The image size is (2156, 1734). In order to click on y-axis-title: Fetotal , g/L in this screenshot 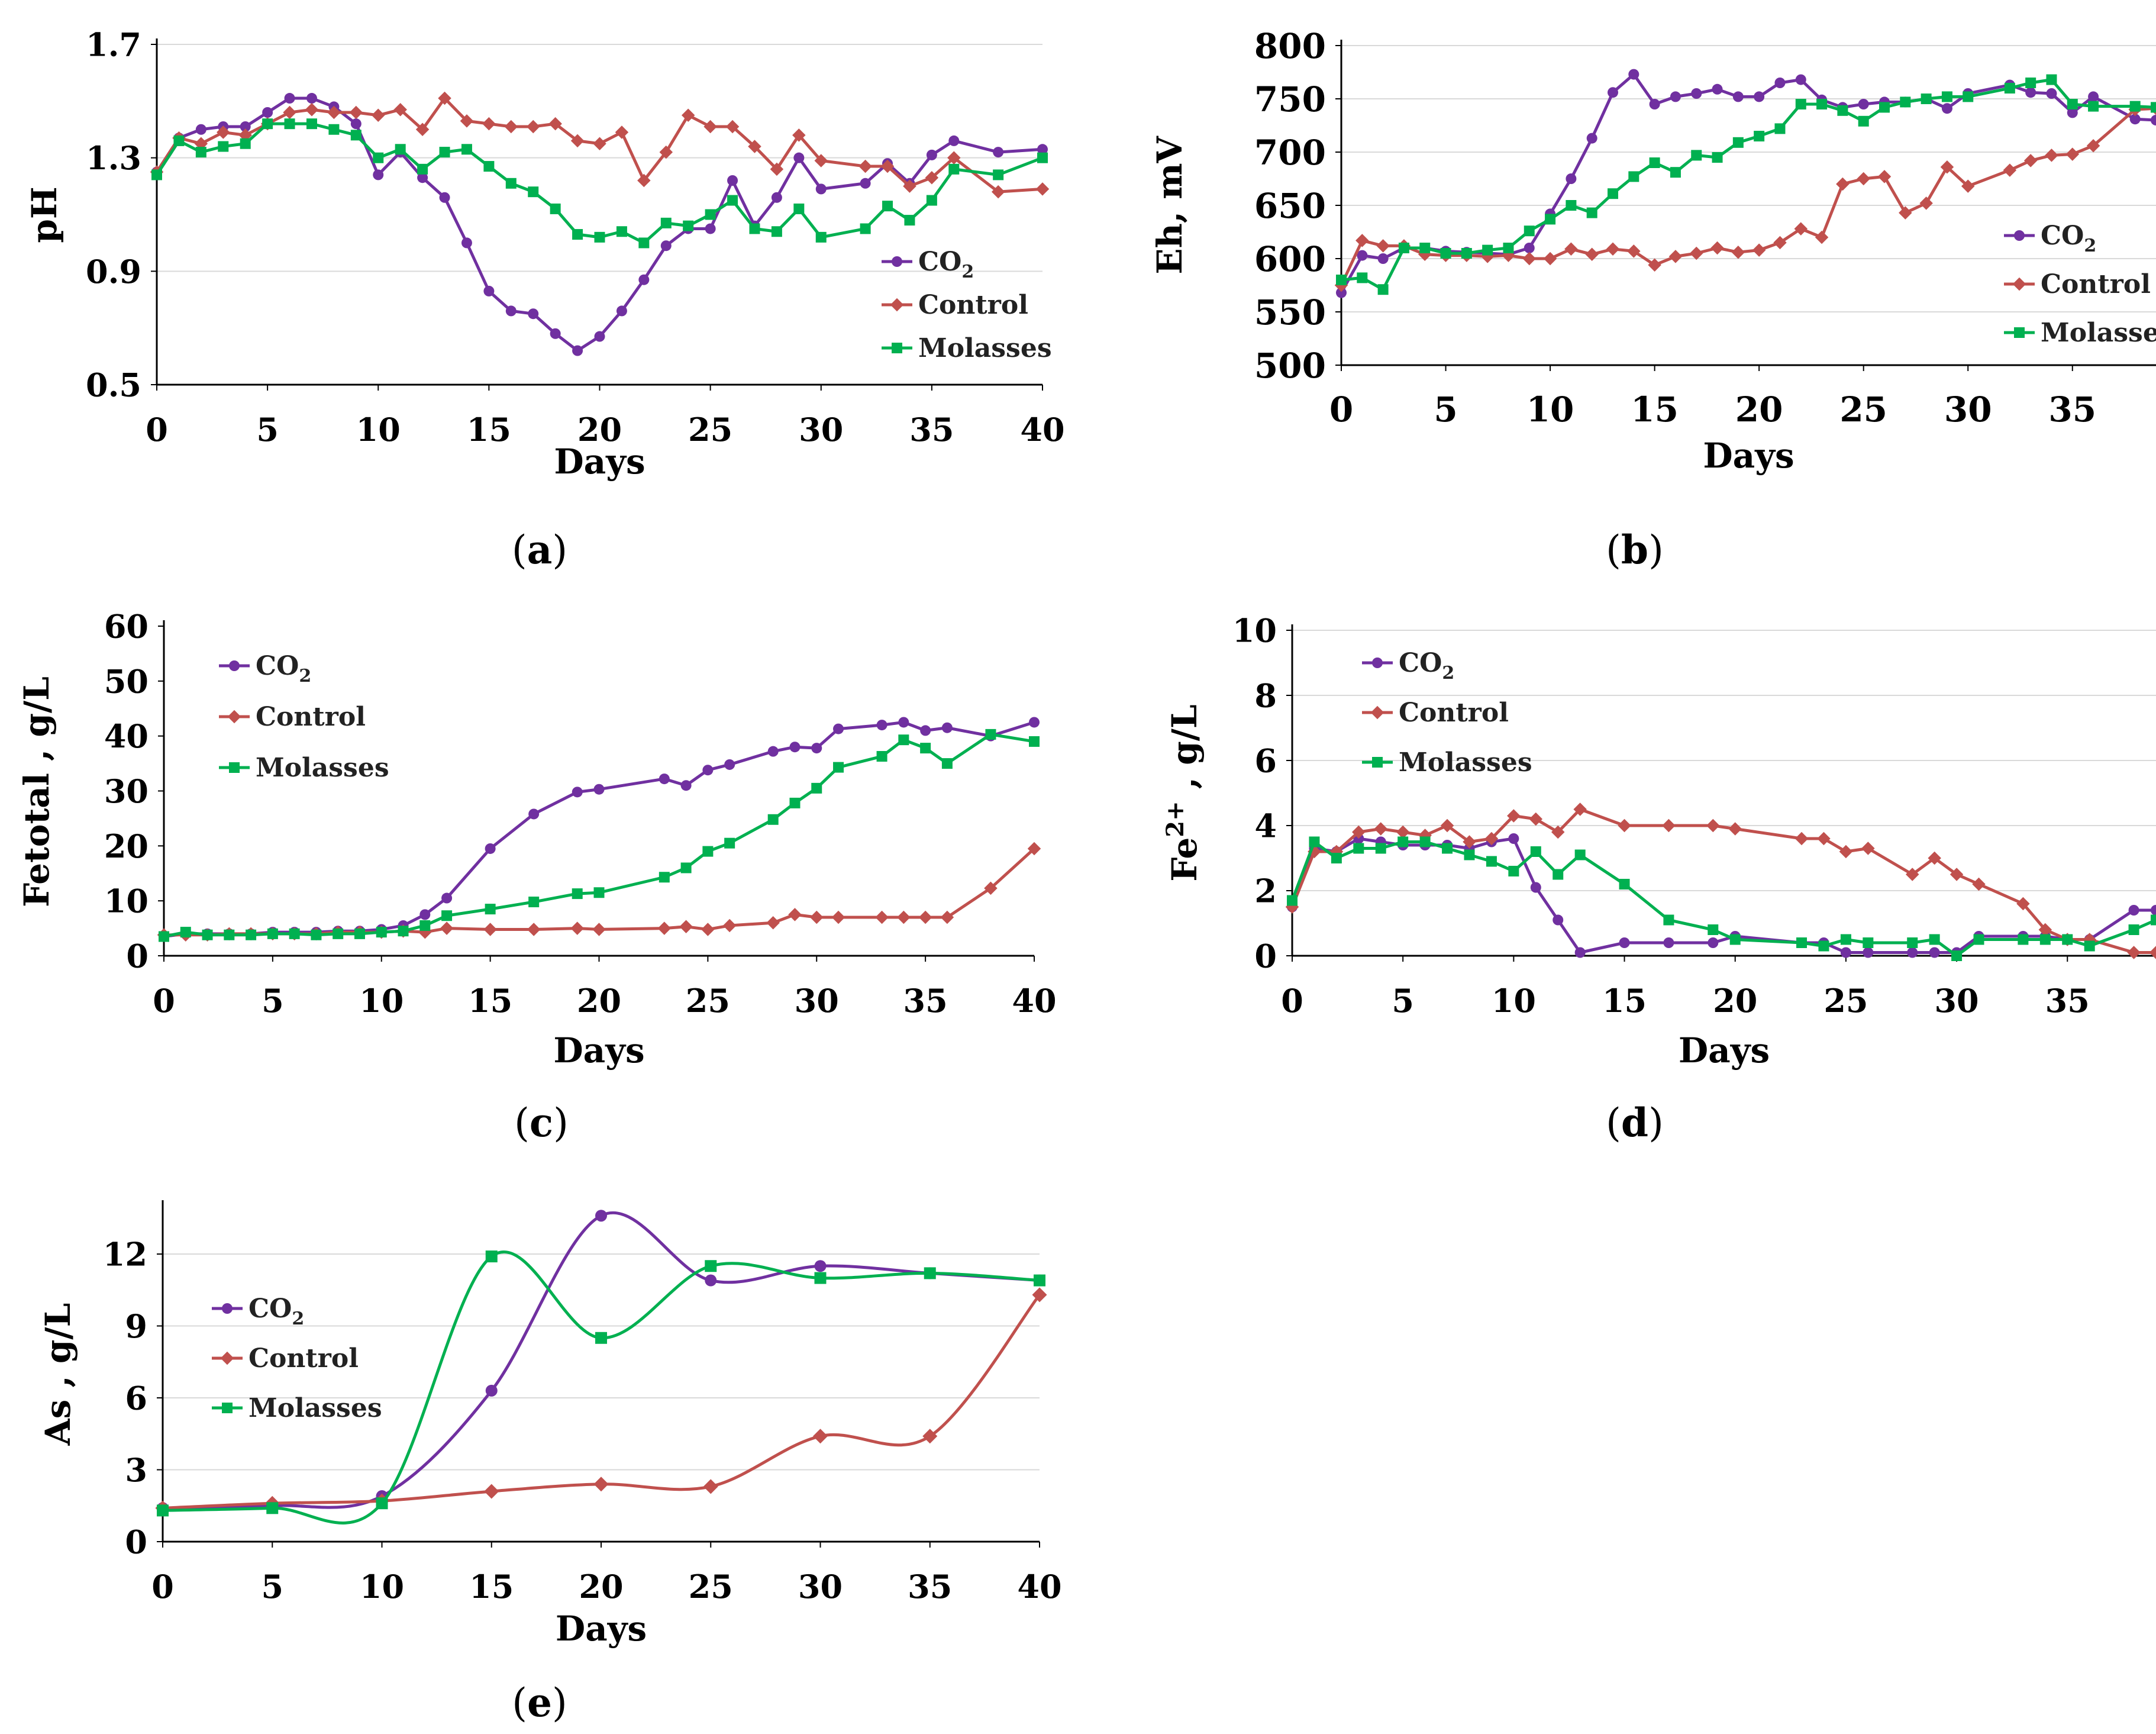, I will do `click(37, 791)`.